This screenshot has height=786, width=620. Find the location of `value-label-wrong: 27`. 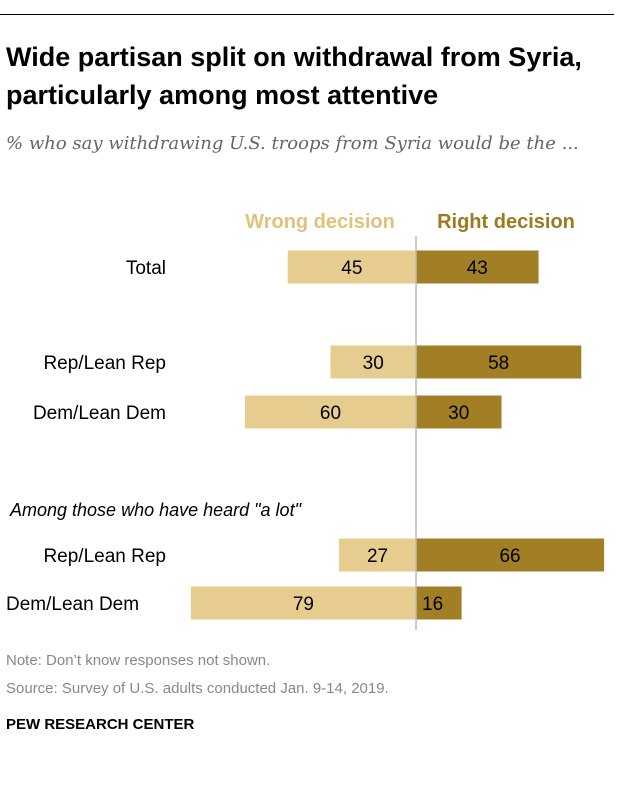

value-label-wrong: 27 is located at coordinates (377, 556).